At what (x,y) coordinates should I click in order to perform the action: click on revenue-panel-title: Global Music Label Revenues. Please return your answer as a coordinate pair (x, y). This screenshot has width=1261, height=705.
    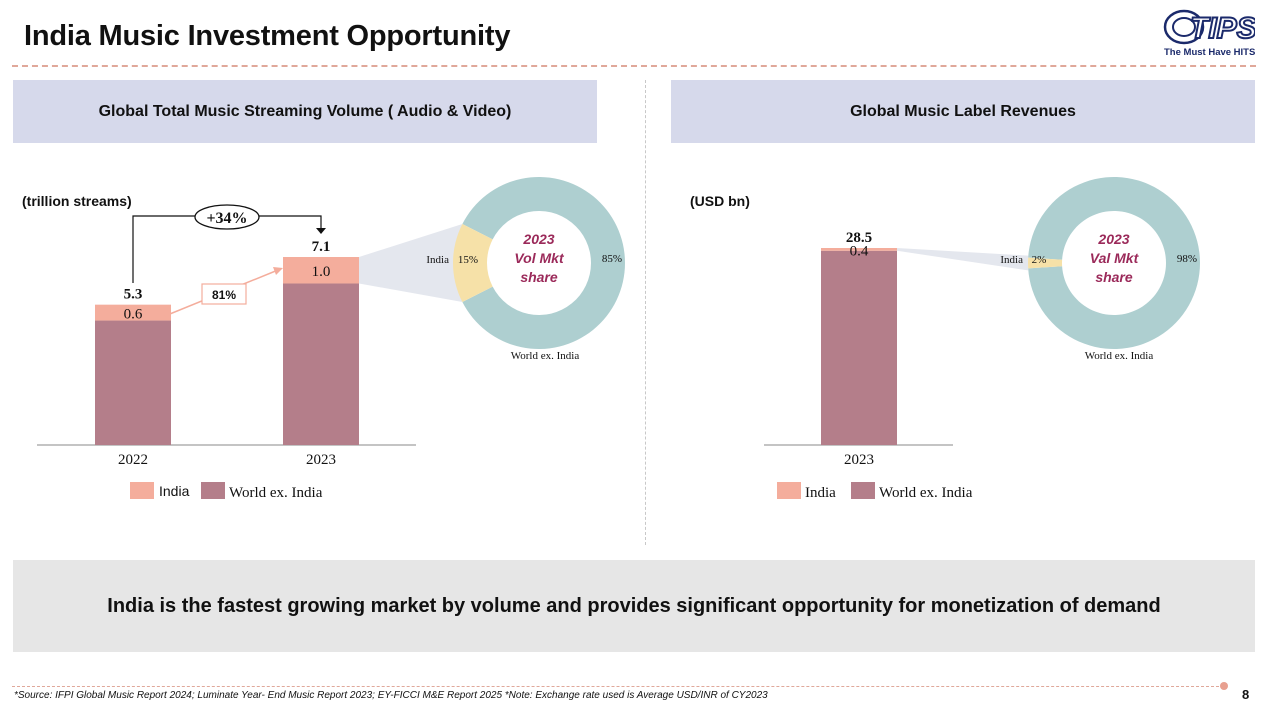
    Looking at the image, I should click on (963, 111).